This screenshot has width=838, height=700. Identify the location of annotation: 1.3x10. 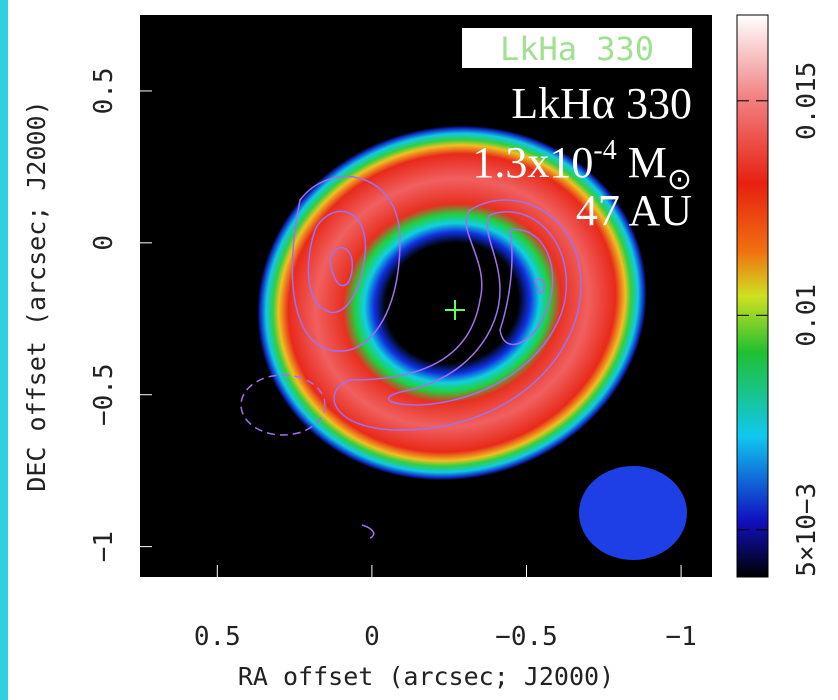
(532, 162).